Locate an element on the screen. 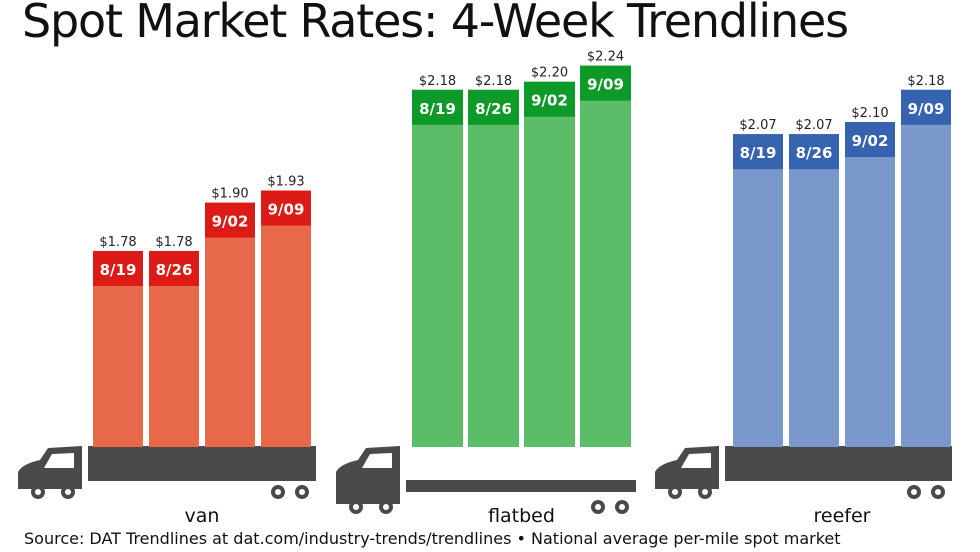 This screenshot has height=552, width=980. bar-value-label: $1.90 is located at coordinates (229, 194).